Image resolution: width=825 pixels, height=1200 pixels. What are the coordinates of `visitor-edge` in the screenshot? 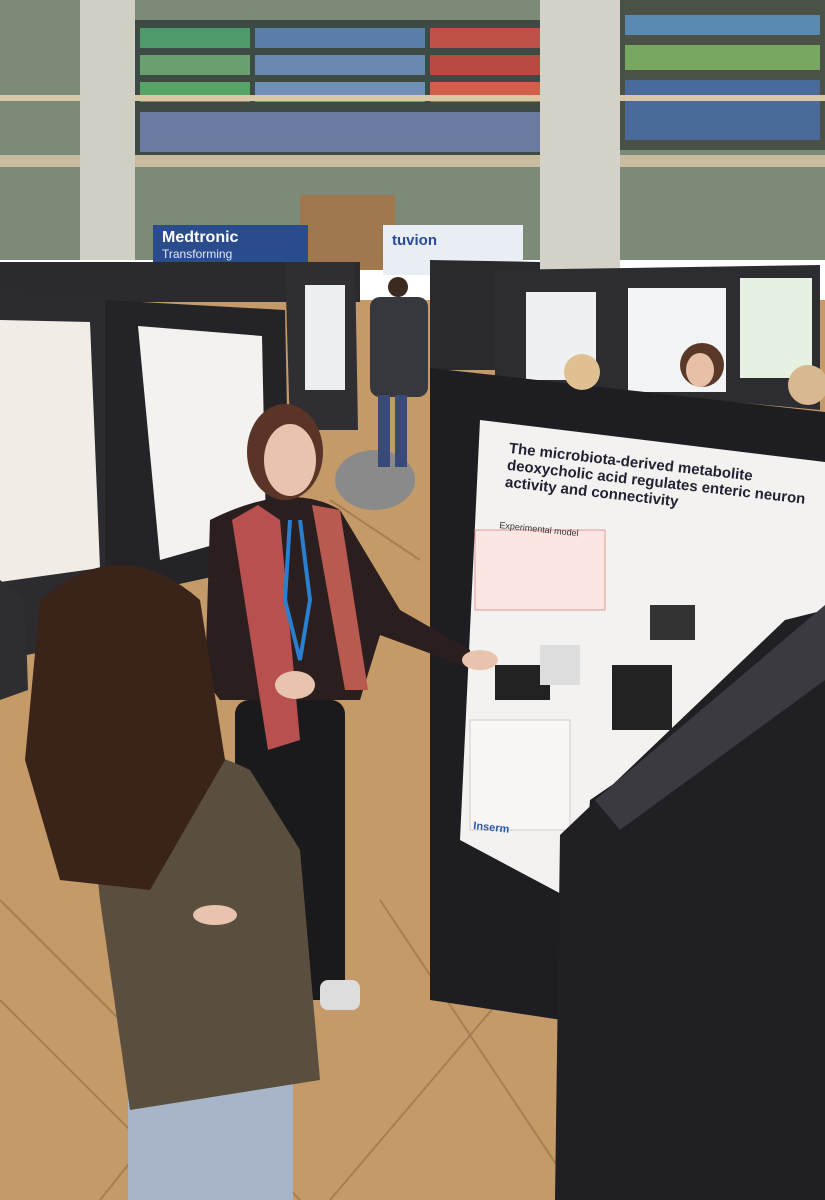 It's located at (14, 640).